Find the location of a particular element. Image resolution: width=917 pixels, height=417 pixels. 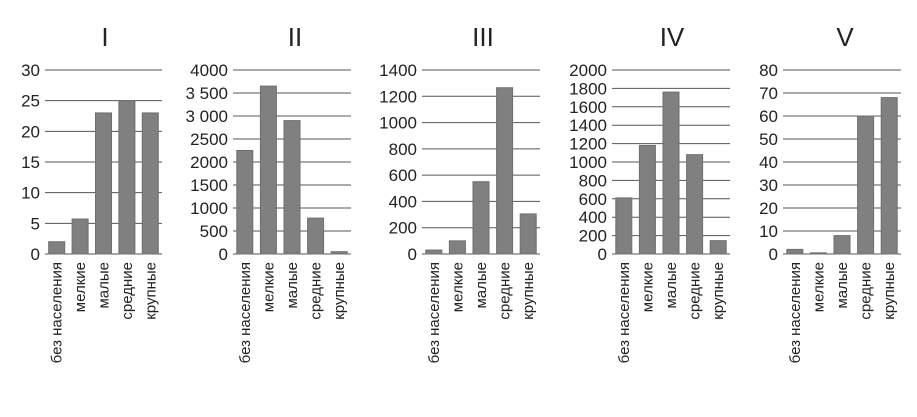

y-tick-label: 2500 is located at coordinates (209, 139).